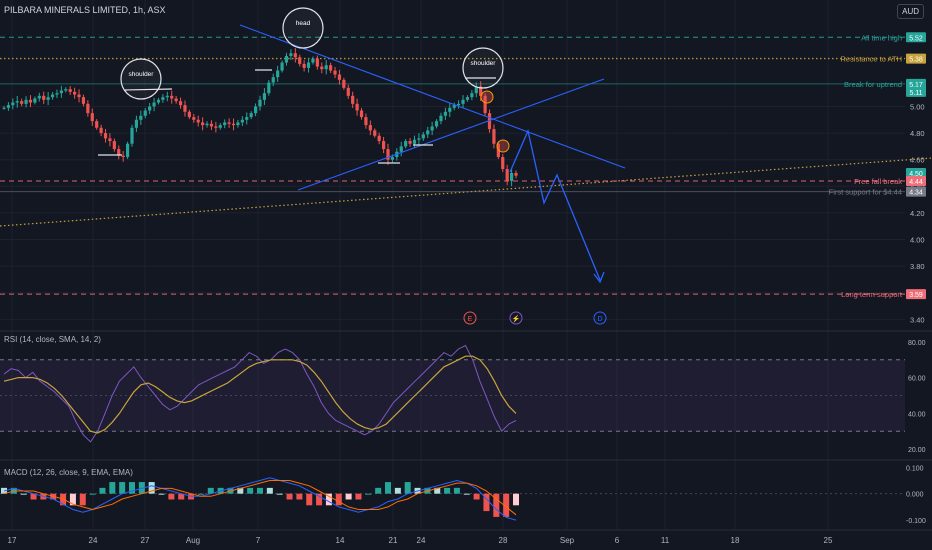  What do you see at coordinates (878, 181) in the screenshot?
I see `price-level-label: Free fall break` at bounding box center [878, 181].